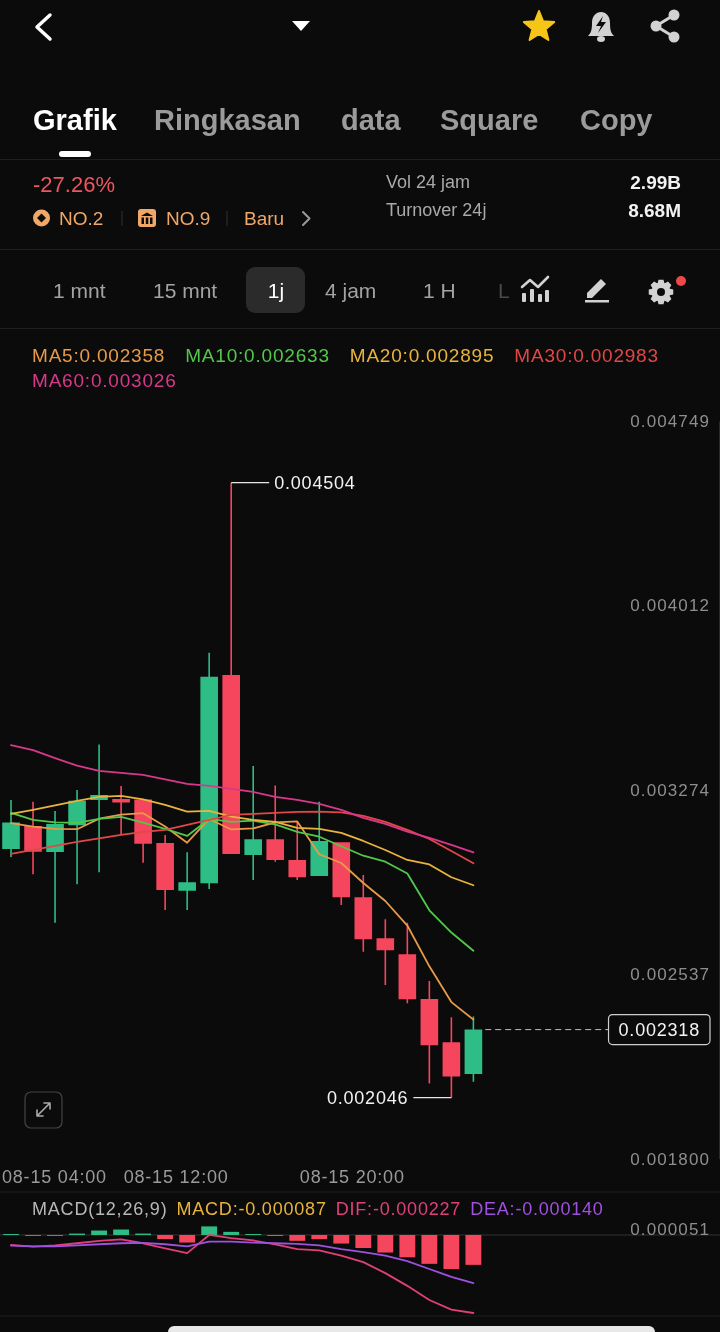 This screenshot has width=720, height=1332. What do you see at coordinates (257, 355) in the screenshot?
I see `text: MA10:0.002633` at bounding box center [257, 355].